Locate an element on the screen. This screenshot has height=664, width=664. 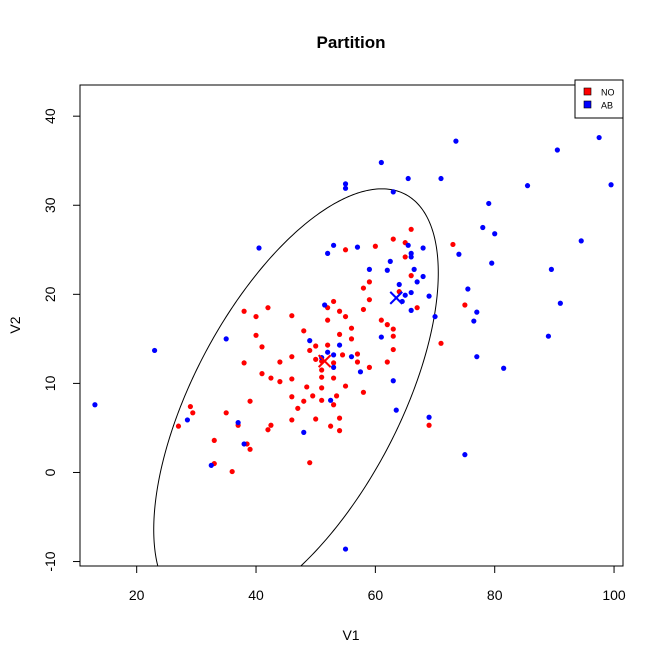
centroid-no is located at coordinates (324, 361).